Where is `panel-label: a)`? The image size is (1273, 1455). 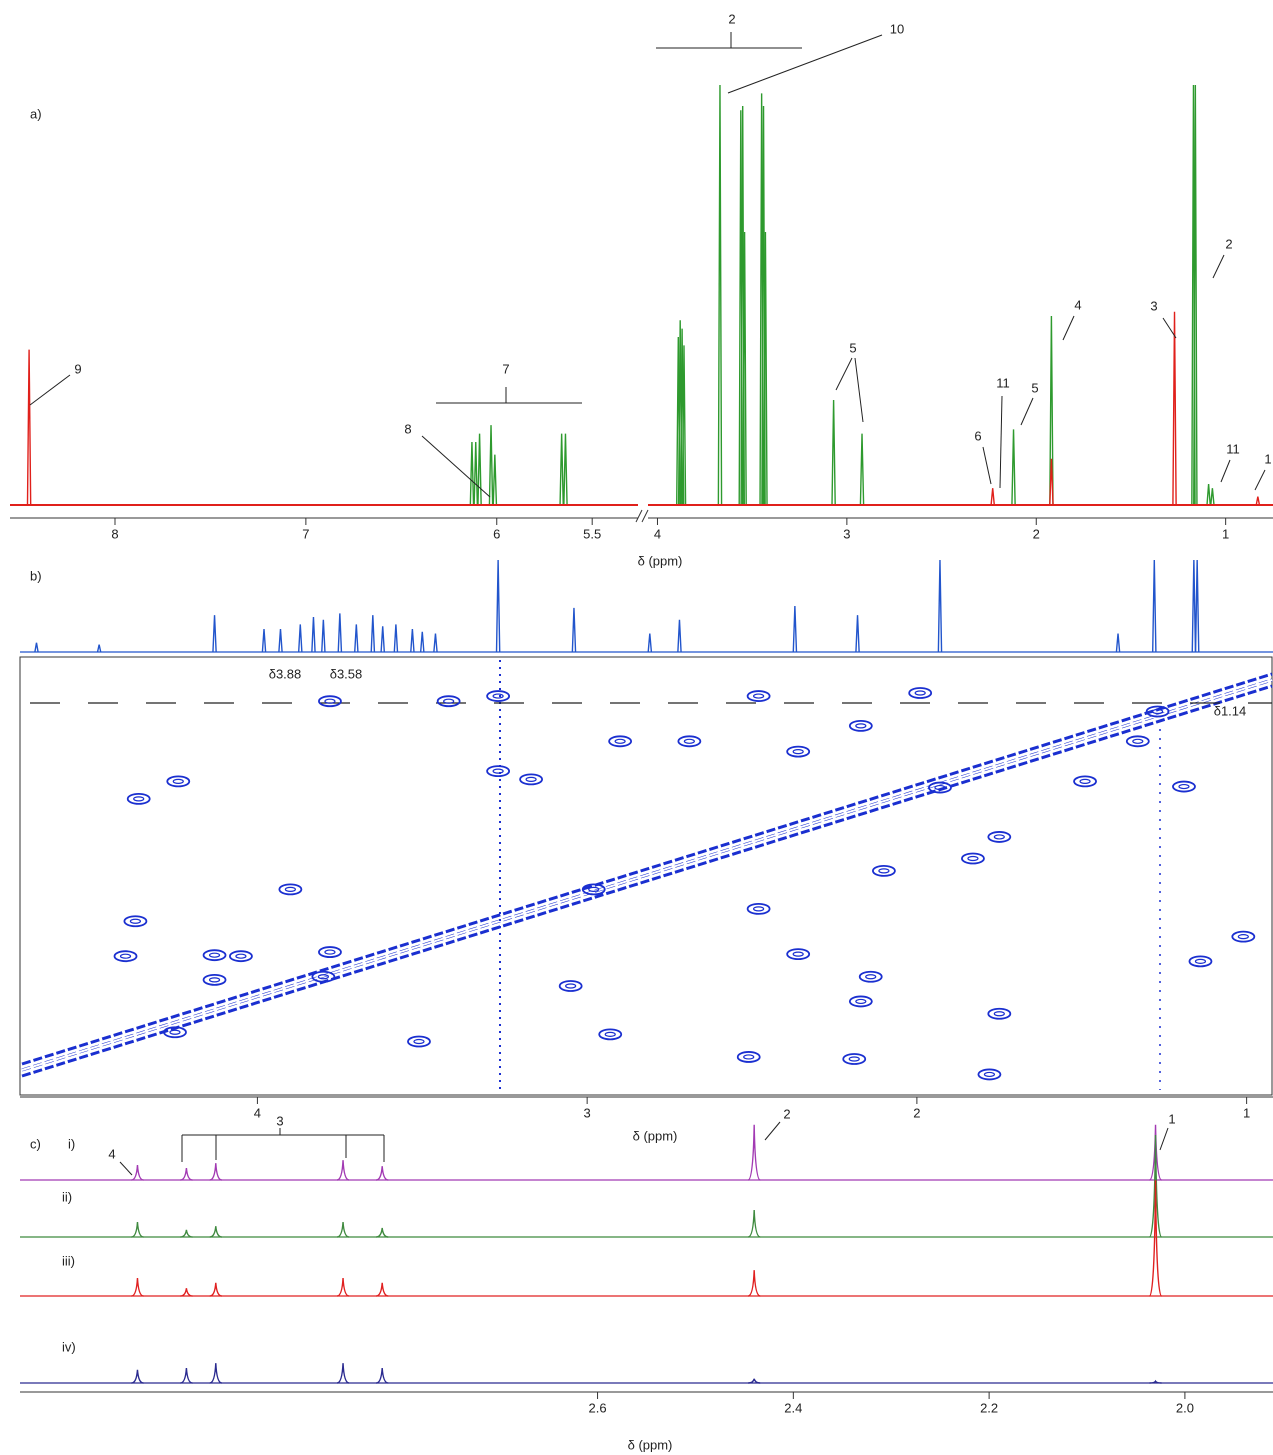 panel-label: a) is located at coordinates (36, 113).